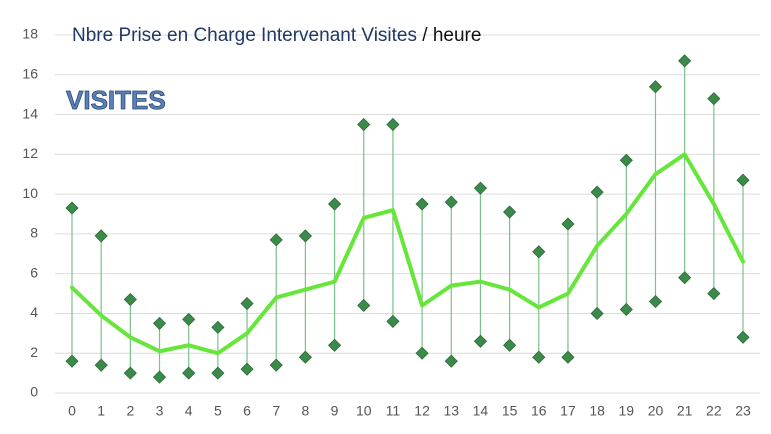 This screenshot has width=771, height=434. What do you see at coordinates (130, 411) in the screenshot?
I see `x-tick-label: 2` at bounding box center [130, 411].